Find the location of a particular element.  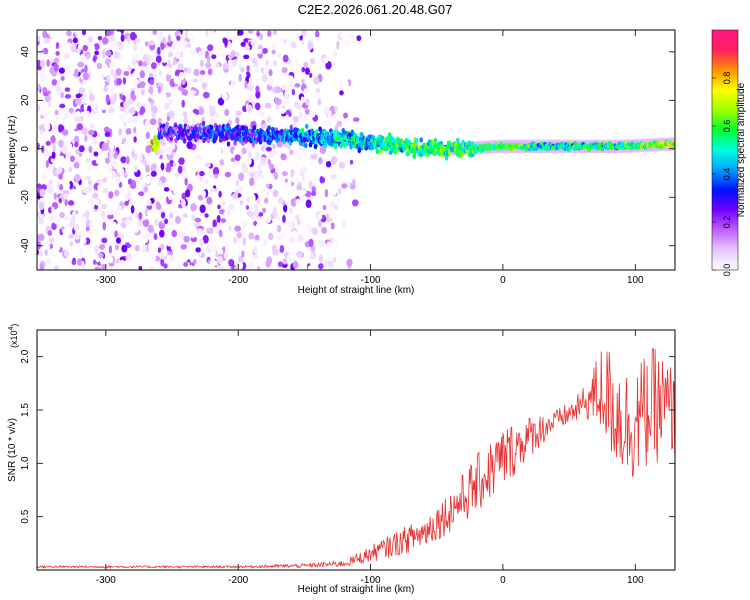

colorbar-label: Normalized spectral amplitude is located at coordinates (741, 149).